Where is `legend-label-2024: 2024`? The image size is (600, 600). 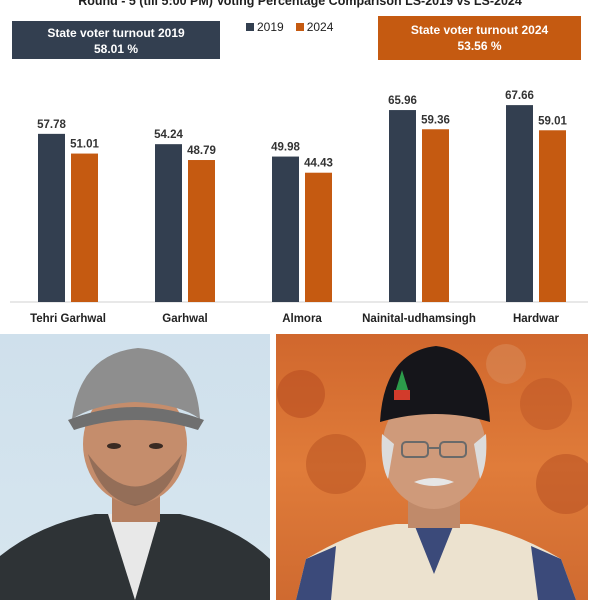 legend-label-2024: 2024 is located at coordinates (320, 27).